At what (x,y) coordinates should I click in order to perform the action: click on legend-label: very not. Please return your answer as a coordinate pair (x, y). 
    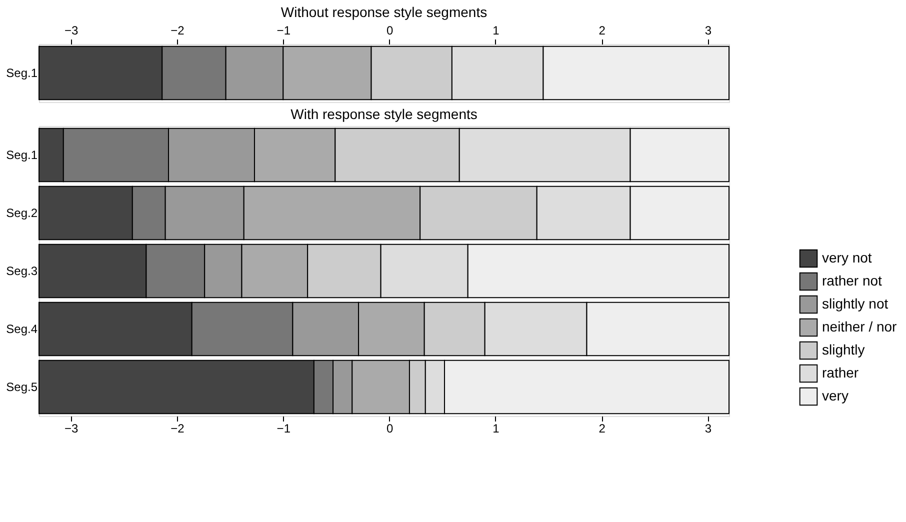
    Looking at the image, I should click on (847, 258).